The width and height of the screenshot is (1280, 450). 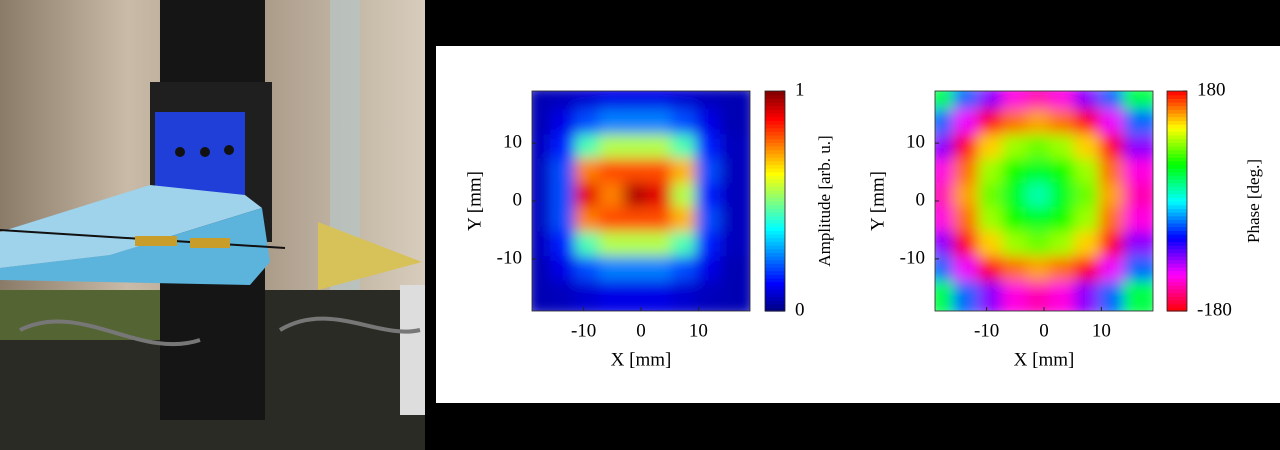 I want to click on y-tick-label: 10, so click(x=512, y=141).